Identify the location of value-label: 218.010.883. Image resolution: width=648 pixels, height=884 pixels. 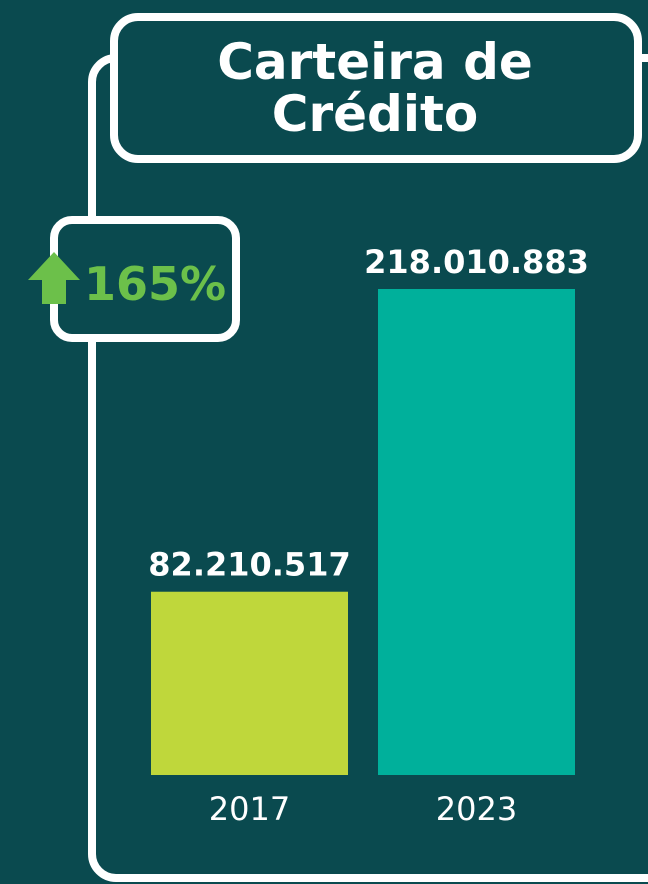
(476, 262).